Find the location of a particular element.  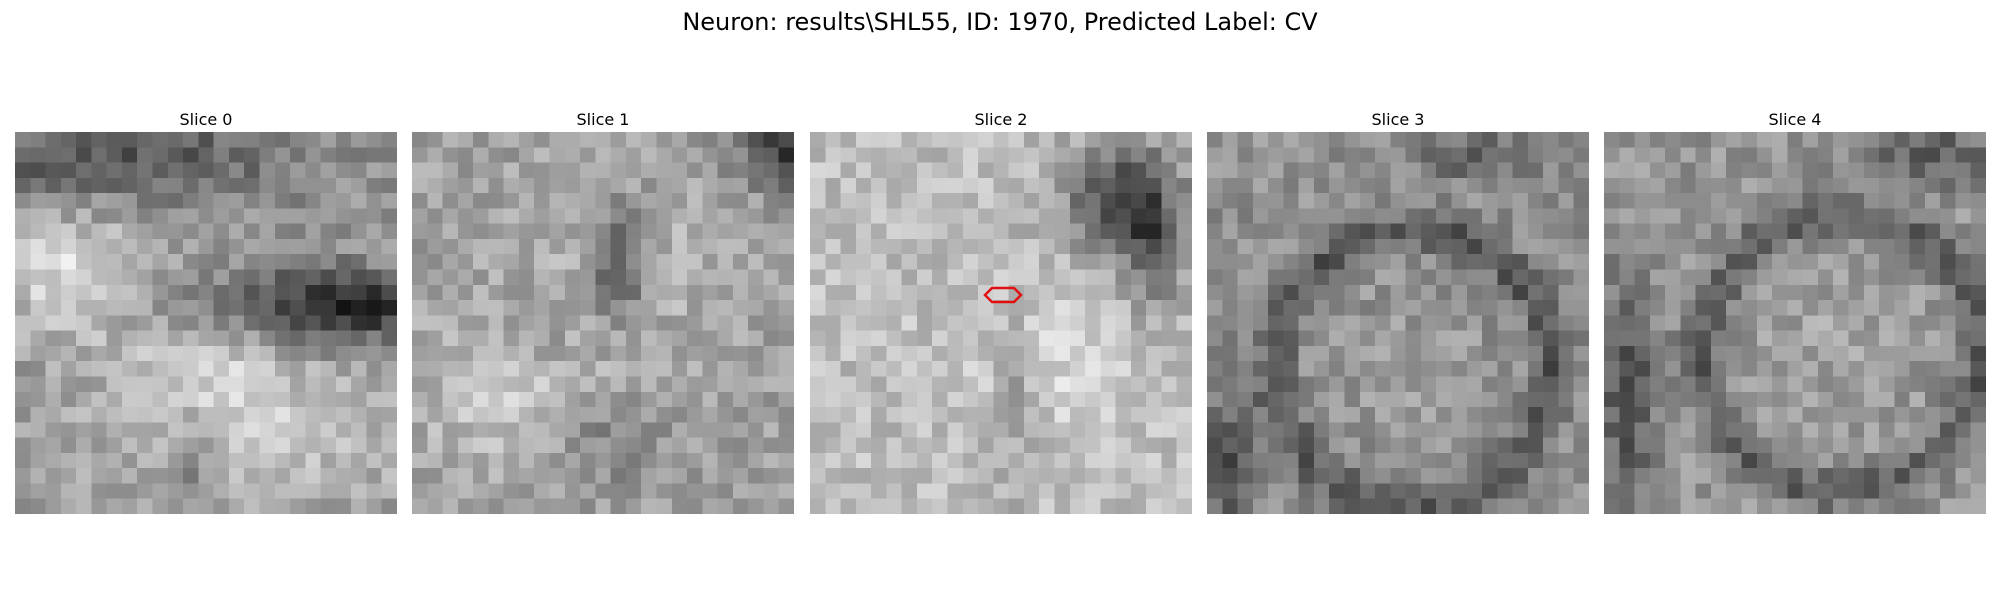

slice-panel-3: Slice 3 is located at coordinates (1398, 311).